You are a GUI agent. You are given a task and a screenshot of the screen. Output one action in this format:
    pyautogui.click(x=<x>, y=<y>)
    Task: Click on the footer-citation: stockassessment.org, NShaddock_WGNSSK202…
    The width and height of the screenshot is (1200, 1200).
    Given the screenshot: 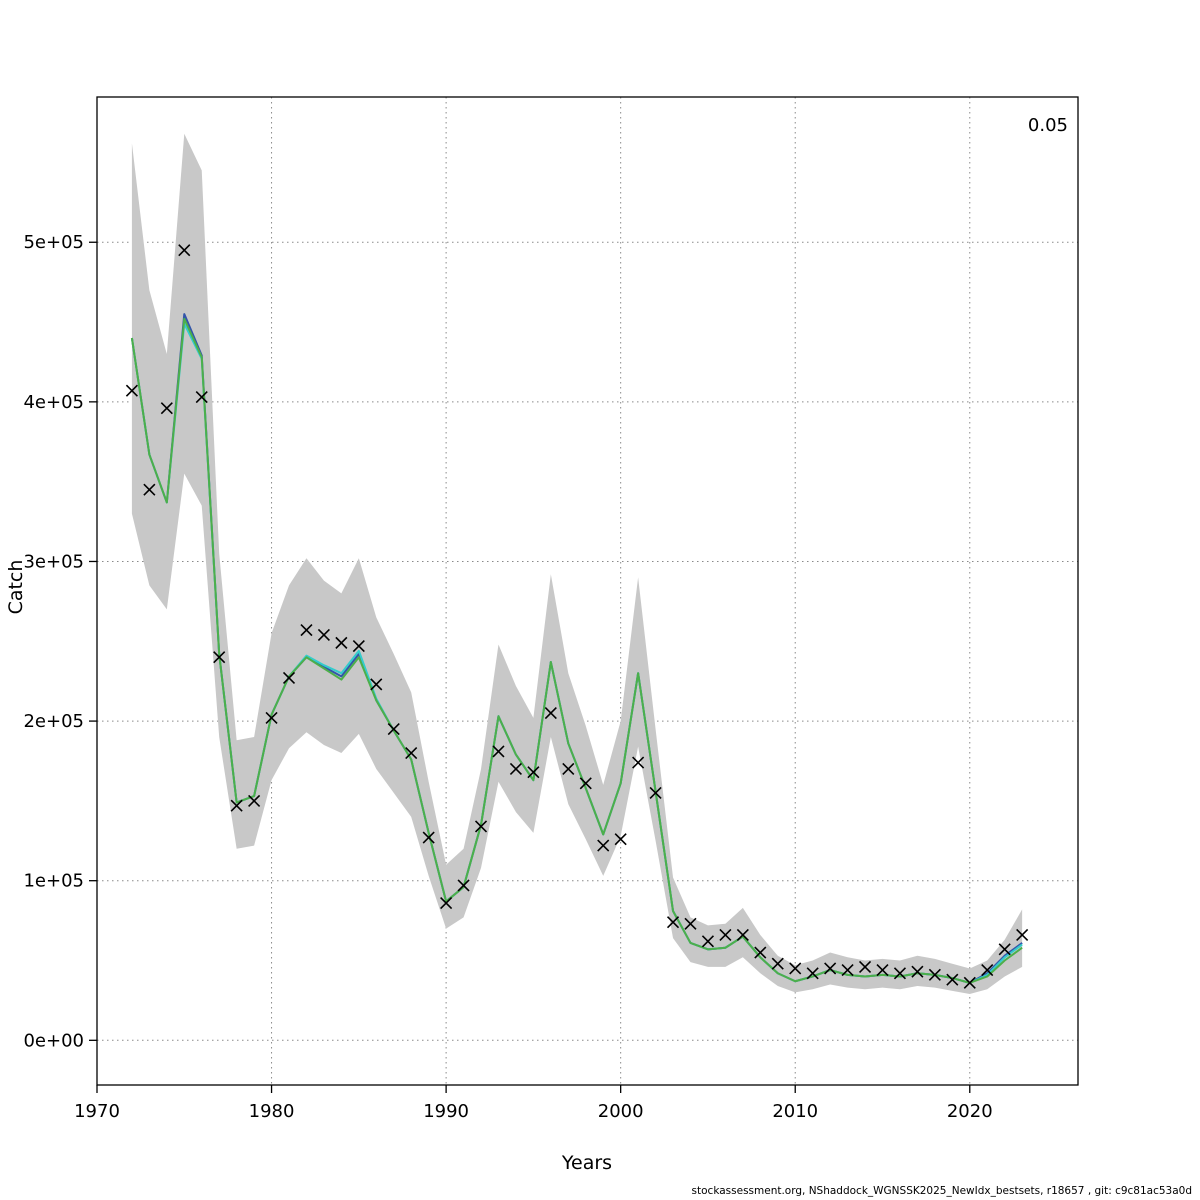 What is the action you would take?
    pyautogui.click(x=942, y=1191)
    